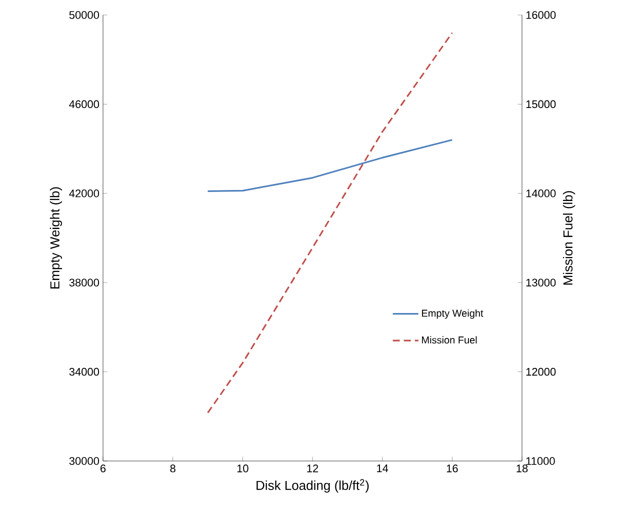 The height and width of the screenshot is (521, 623). What do you see at coordinates (84, 15) in the screenshot?
I see `y-tick-label: 50000` at bounding box center [84, 15].